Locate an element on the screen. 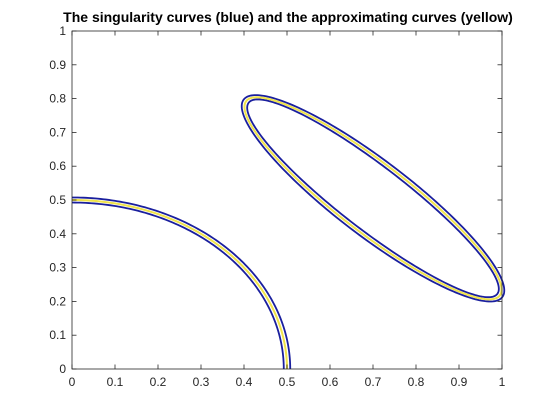 The height and width of the screenshot is (415, 554). y-tick-label: 0.9 is located at coordinates (57, 65).